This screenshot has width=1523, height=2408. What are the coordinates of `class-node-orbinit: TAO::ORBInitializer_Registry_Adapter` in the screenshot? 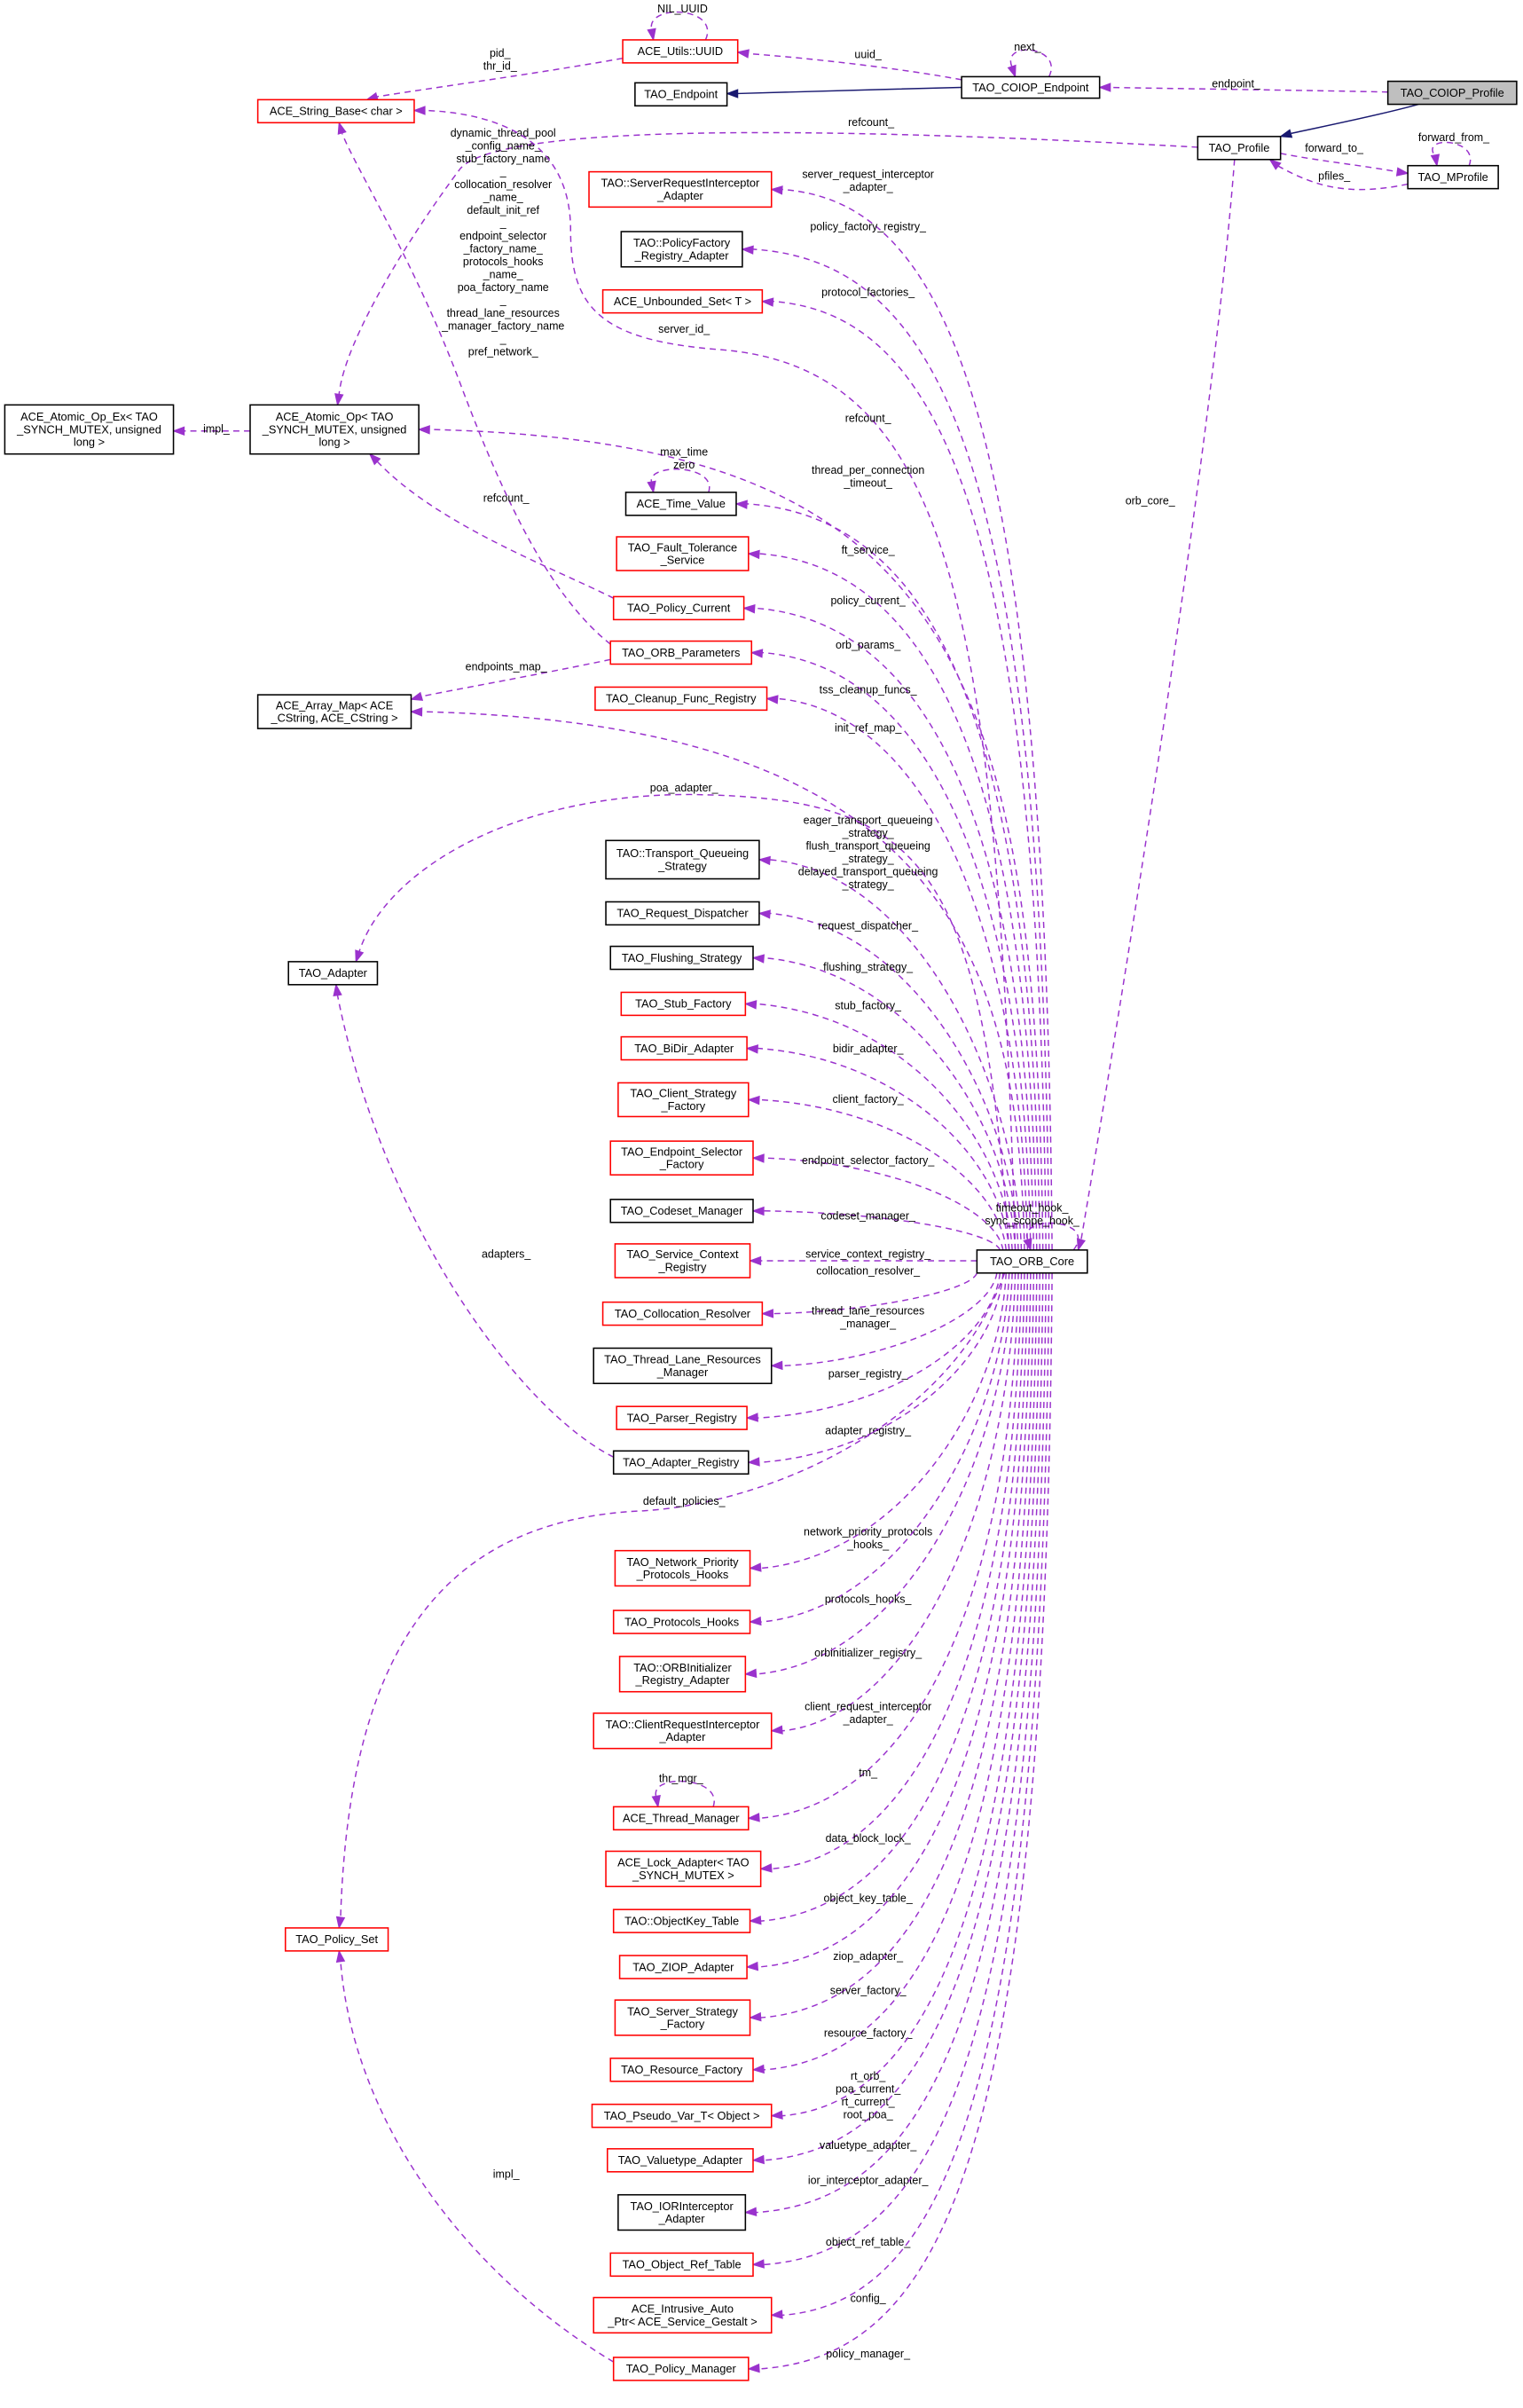 It's located at (682, 1674).